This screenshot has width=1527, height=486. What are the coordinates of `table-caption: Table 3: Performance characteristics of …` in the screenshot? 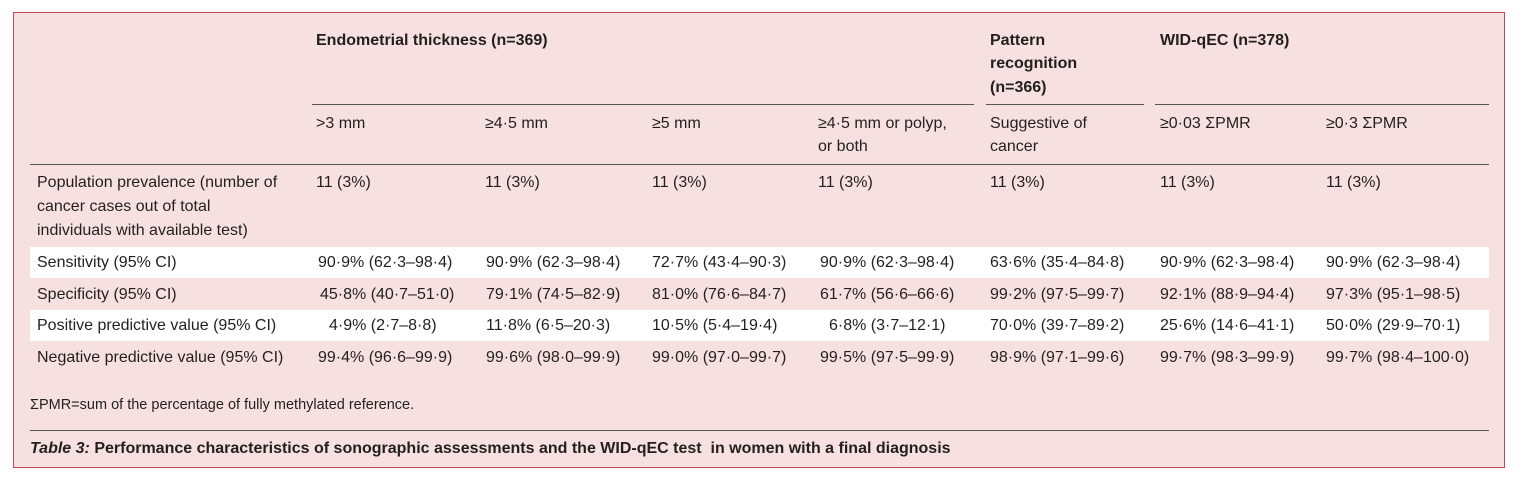 It's located at (490, 449).